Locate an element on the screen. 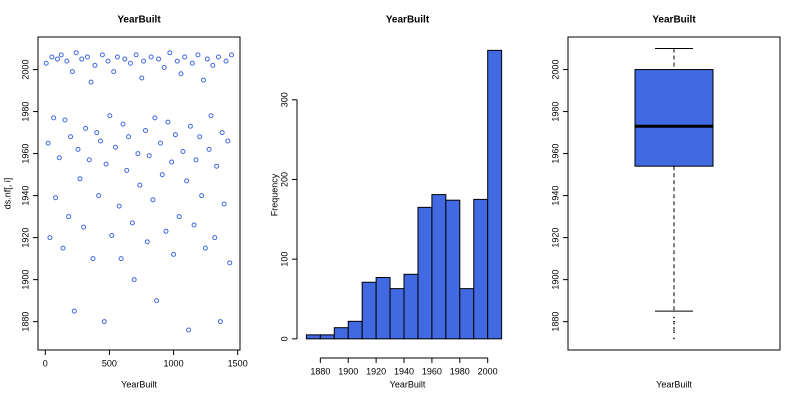 The image size is (800, 400). x-axis-label: YearBuilt is located at coordinates (408, 384).